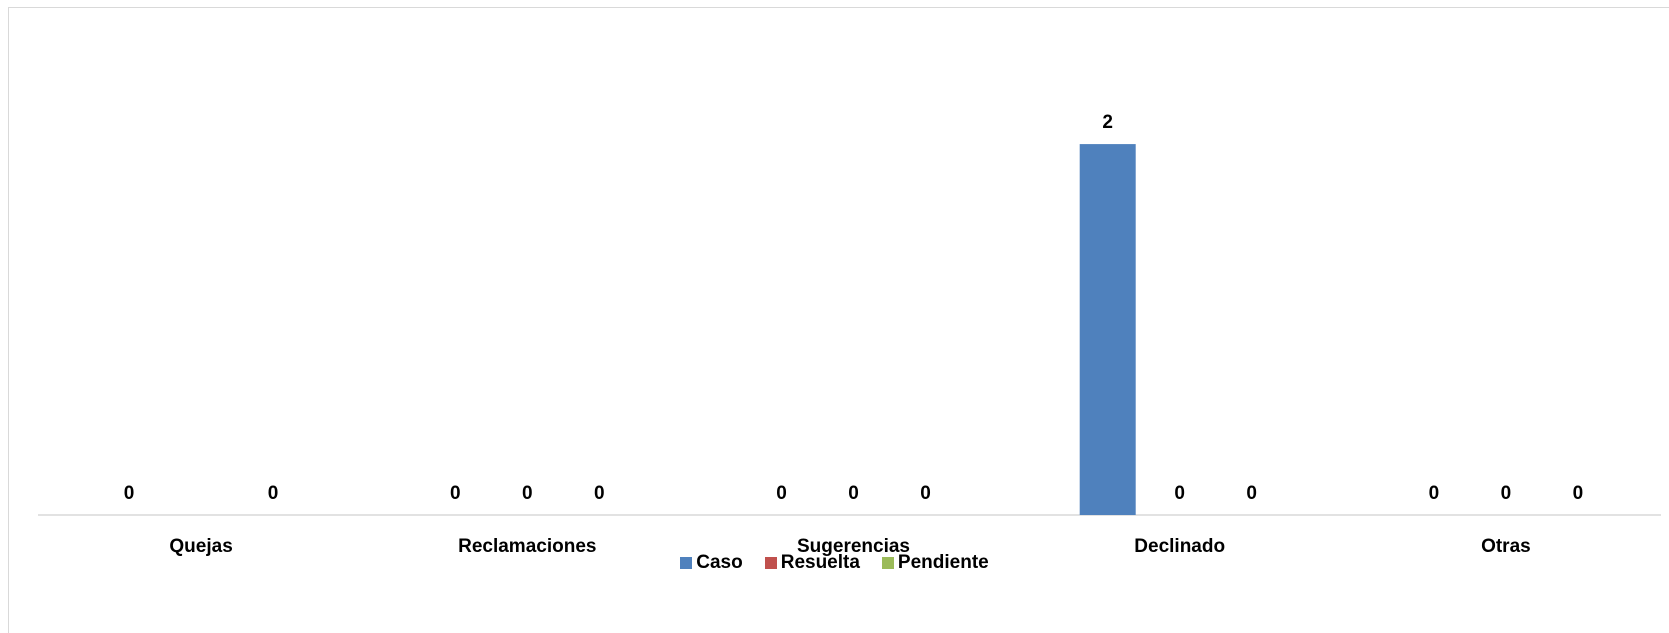  What do you see at coordinates (943, 562) in the screenshot?
I see `legend-label-pendiente: Pendiente` at bounding box center [943, 562].